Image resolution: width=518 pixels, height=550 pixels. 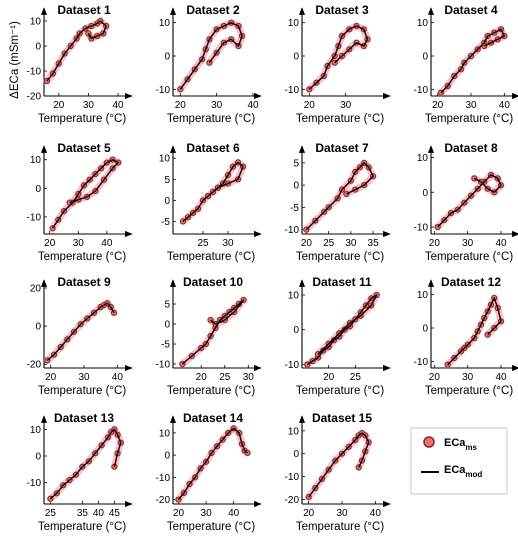 What do you see at coordinates (213, 282) in the screenshot?
I see `panel-title: Dataset 10` at bounding box center [213, 282].